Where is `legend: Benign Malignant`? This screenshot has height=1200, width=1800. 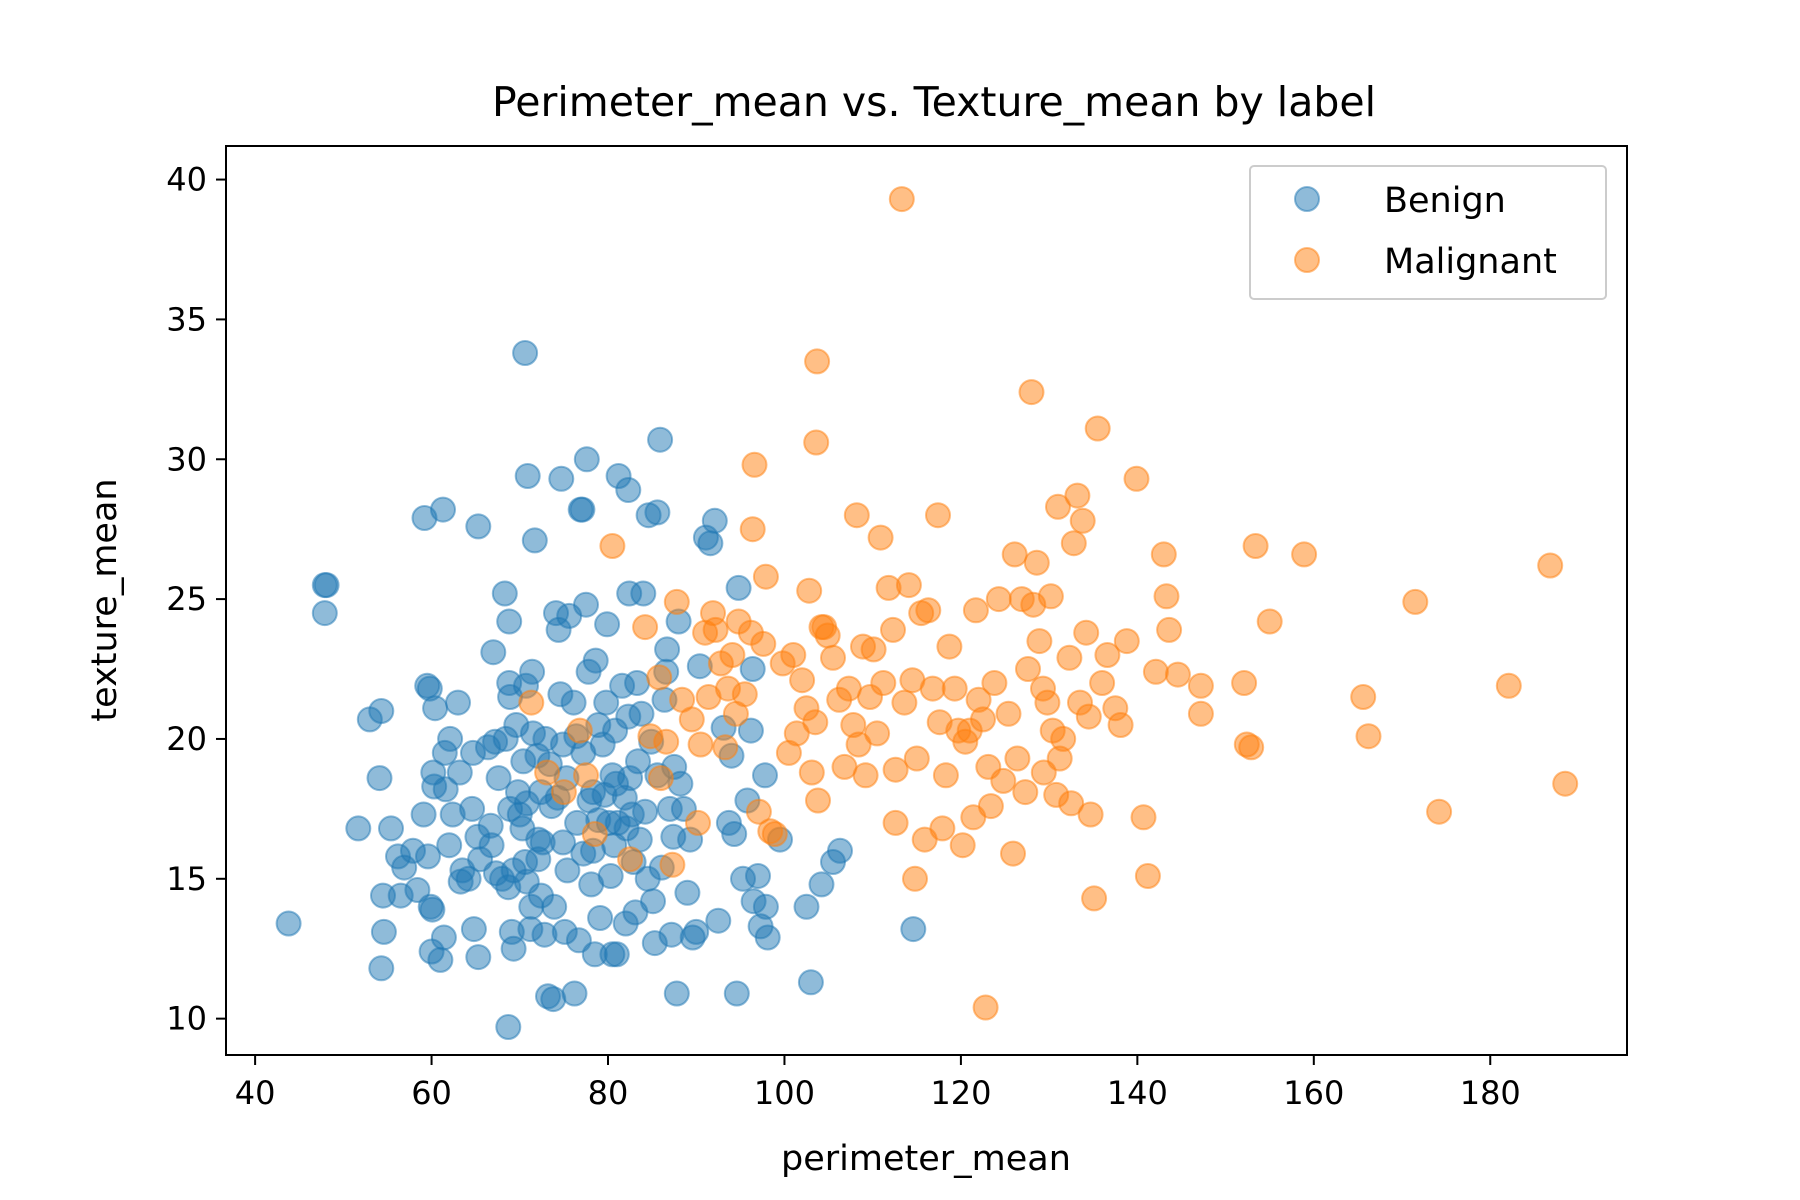 legend: Benign Malignant is located at coordinates (1428, 232).